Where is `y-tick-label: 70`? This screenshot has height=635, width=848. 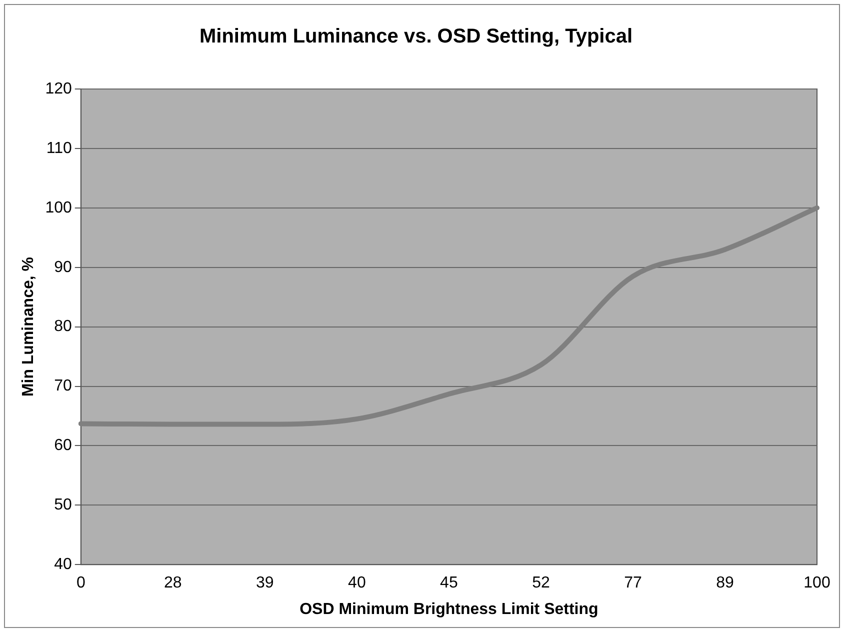 y-tick-label: 70 is located at coordinates (63, 386).